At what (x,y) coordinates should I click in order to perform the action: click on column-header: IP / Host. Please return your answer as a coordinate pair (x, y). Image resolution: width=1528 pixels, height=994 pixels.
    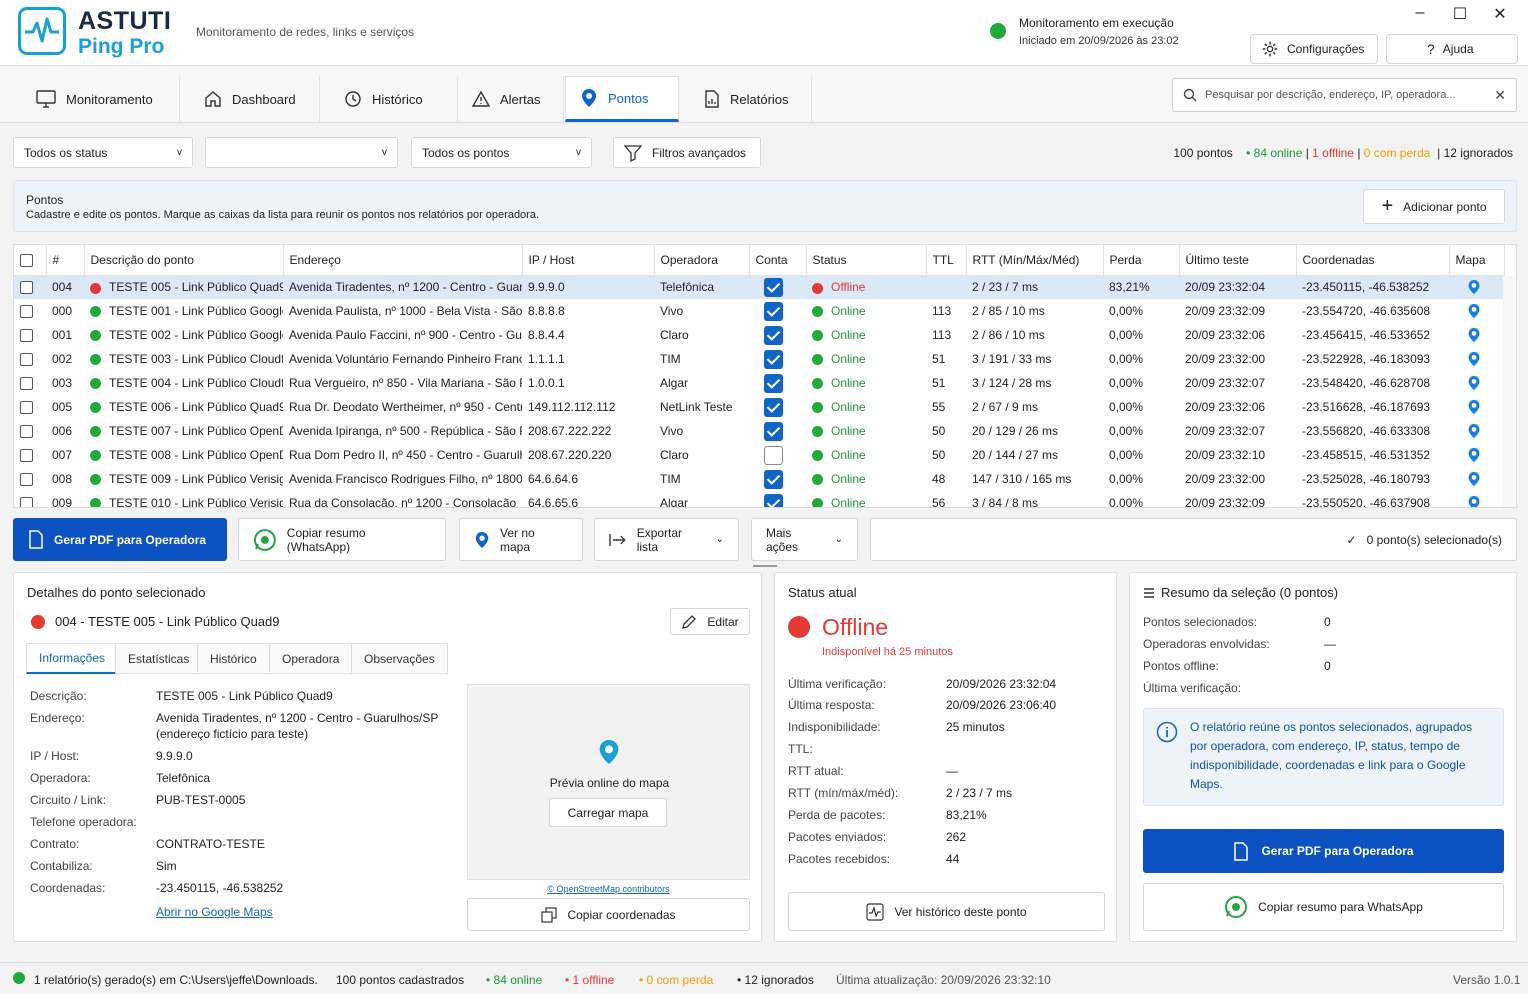
    Looking at the image, I should click on (588, 260).